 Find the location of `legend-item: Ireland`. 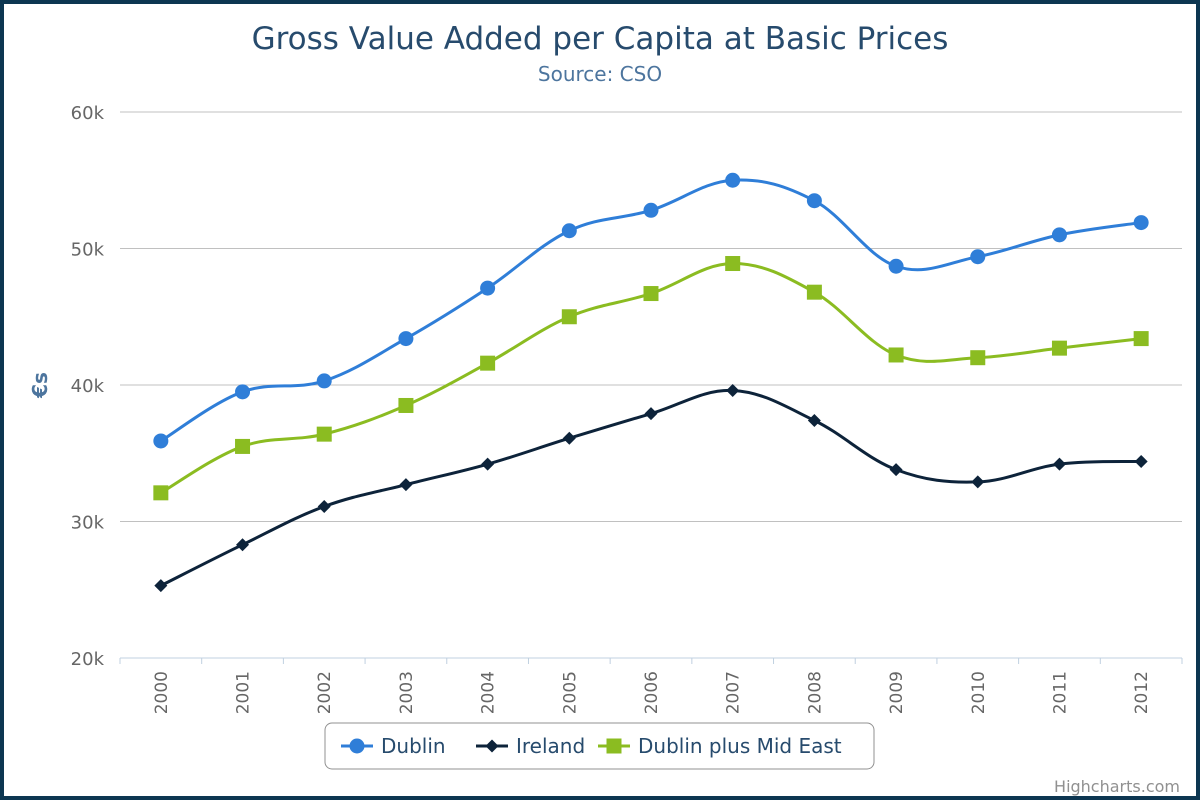

legend-item: Ireland is located at coordinates (530, 746).